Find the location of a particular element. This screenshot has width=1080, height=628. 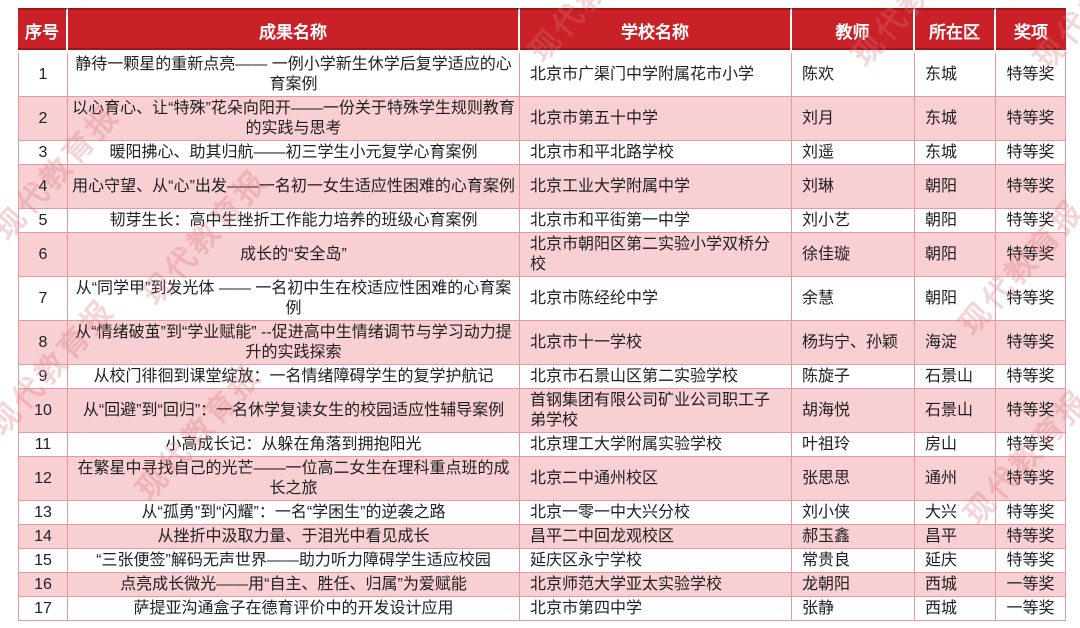

cell-school: 北京市和平北路学校 is located at coordinates (656, 153).